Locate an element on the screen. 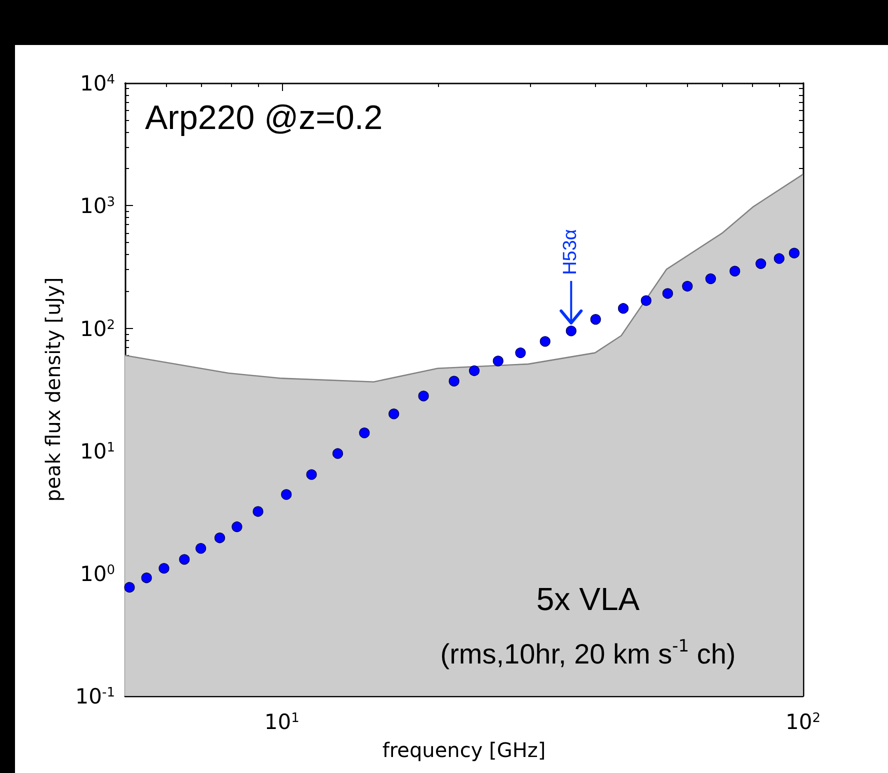  y-tick-label: 10$^{-1}$ is located at coordinates (95, 696).